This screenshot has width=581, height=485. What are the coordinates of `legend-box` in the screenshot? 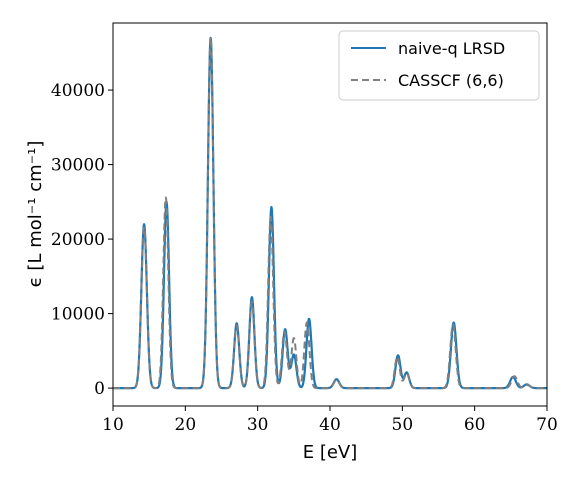 It's located at (439, 65).